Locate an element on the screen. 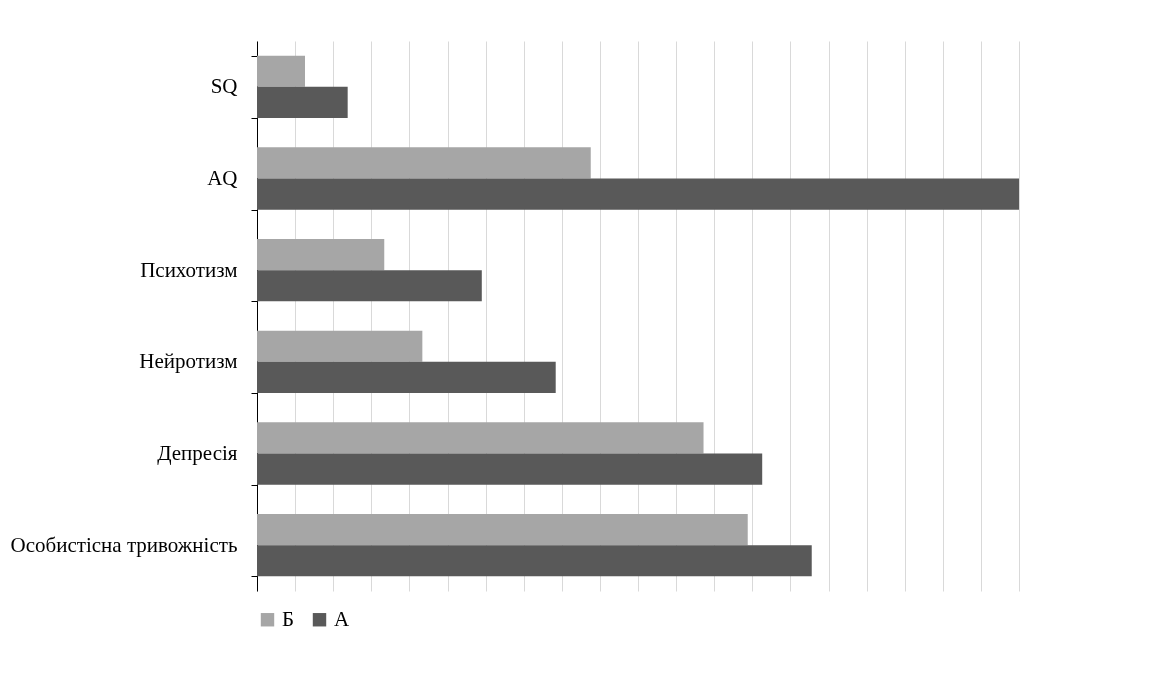 The height and width of the screenshot is (678, 1166). y-tick-label: Психотизм is located at coordinates (189, 269).